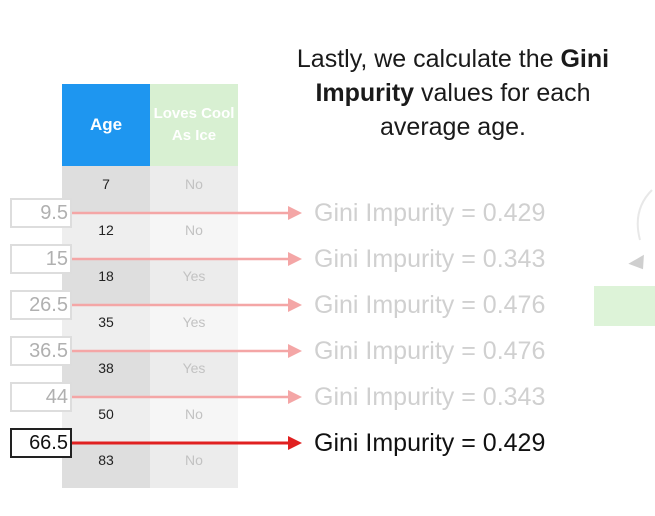 The image size is (655, 516). I want to click on caption-part1: Lastly, we calculate the, so click(428, 59).